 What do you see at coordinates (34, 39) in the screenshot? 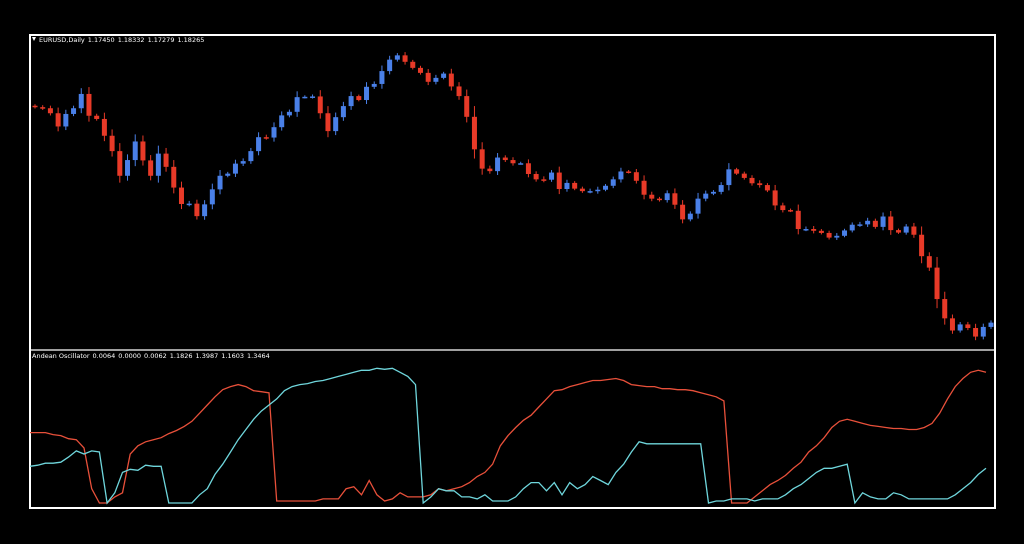
I see `collapse-triangle-icon` at bounding box center [34, 39].